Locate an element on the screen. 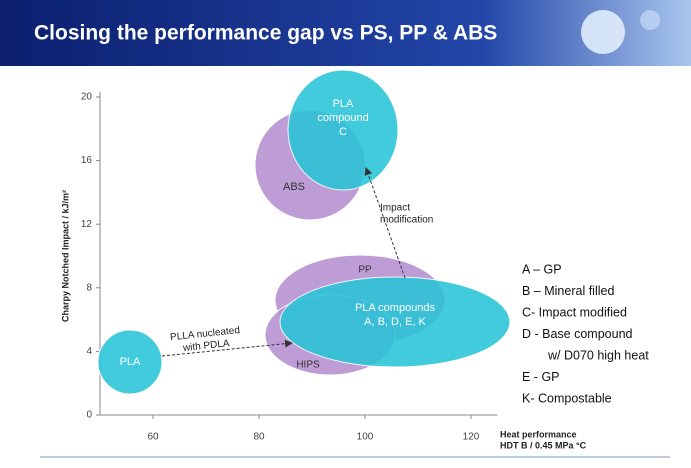 The width and height of the screenshot is (691, 468). region-label: ABS is located at coordinates (294, 187).